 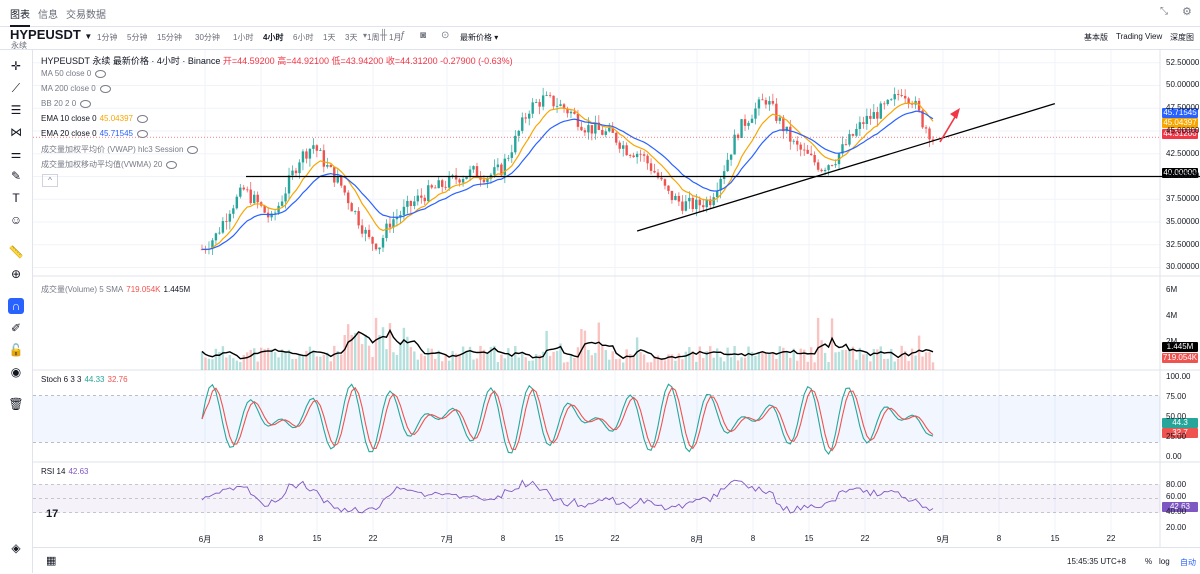 I want to click on camera-icon: ◙, so click(x=423, y=35).